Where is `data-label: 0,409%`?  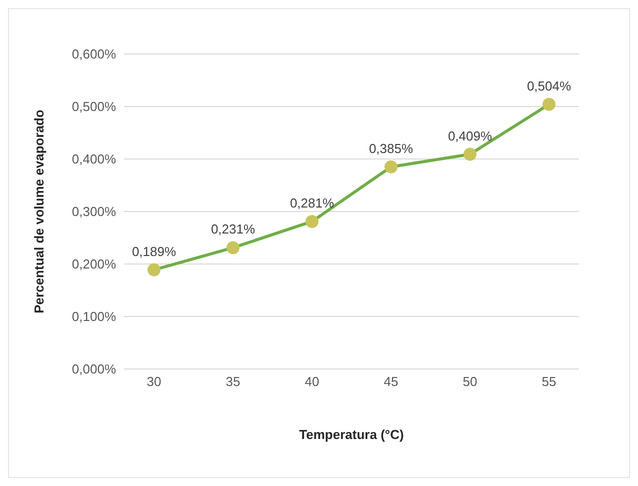 data-label: 0,409% is located at coordinates (470, 136).